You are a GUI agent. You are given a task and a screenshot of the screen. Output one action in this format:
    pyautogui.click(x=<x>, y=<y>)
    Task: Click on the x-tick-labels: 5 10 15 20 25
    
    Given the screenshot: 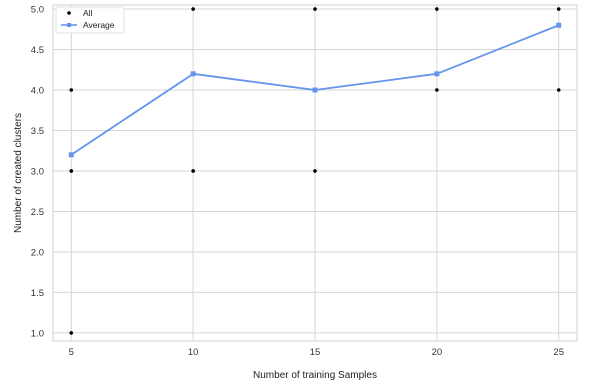 What is the action you would take?
    pyautogui.click(x=316, y=352)
    